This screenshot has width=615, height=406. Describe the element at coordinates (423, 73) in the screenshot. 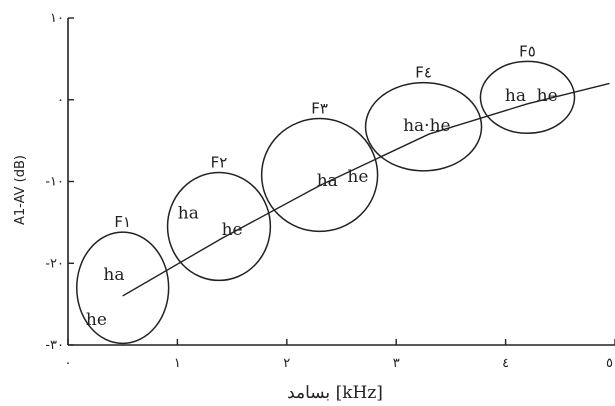

I see `formant-label: F٤` at that location.